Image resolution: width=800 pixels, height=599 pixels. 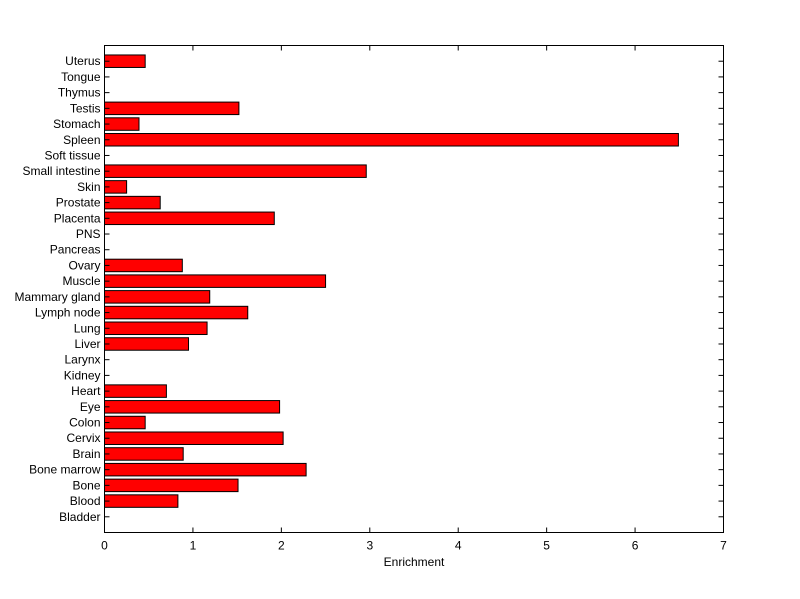 What do you see at coordinates (61, 171) in the screenshot?
I see `y-tick-label-small-intestine: Small intestine` at bounding box center [61, 171].